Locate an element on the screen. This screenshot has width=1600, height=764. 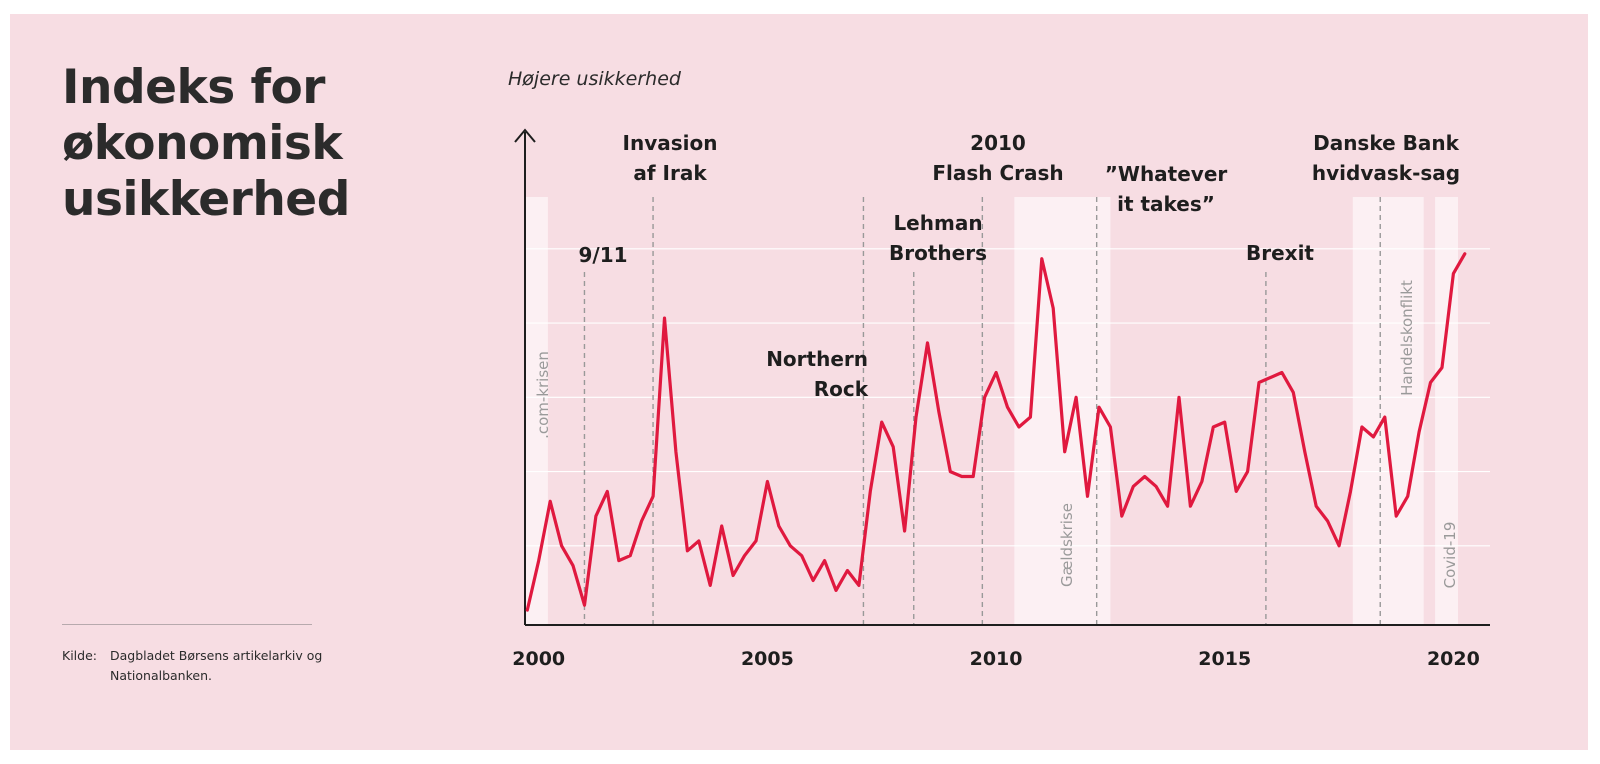
source-label: Kilde: is located at coordinates (79, 655).